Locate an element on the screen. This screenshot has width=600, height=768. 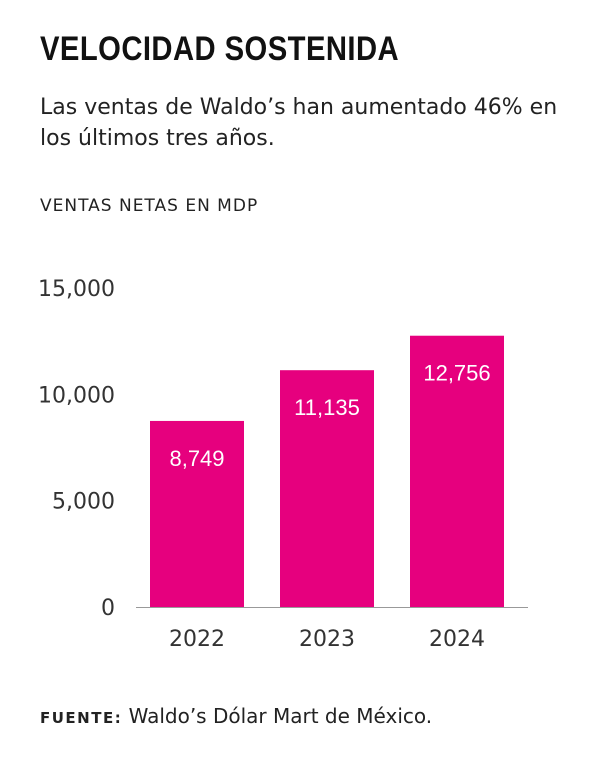
y-tick-label: 10,000 is located at coordinates (76, 395).